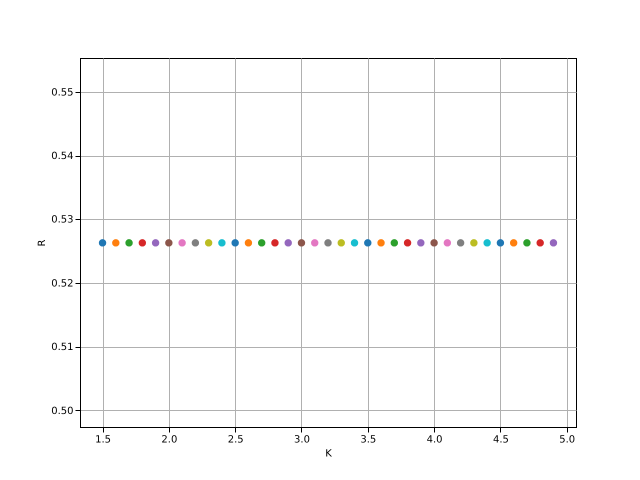 This screenshot has width=640, height=480. What do you see at coordinates (62, 92) in the screenshot?
I see `y-tick-label: 0.55` at bounding box center [62, 92].